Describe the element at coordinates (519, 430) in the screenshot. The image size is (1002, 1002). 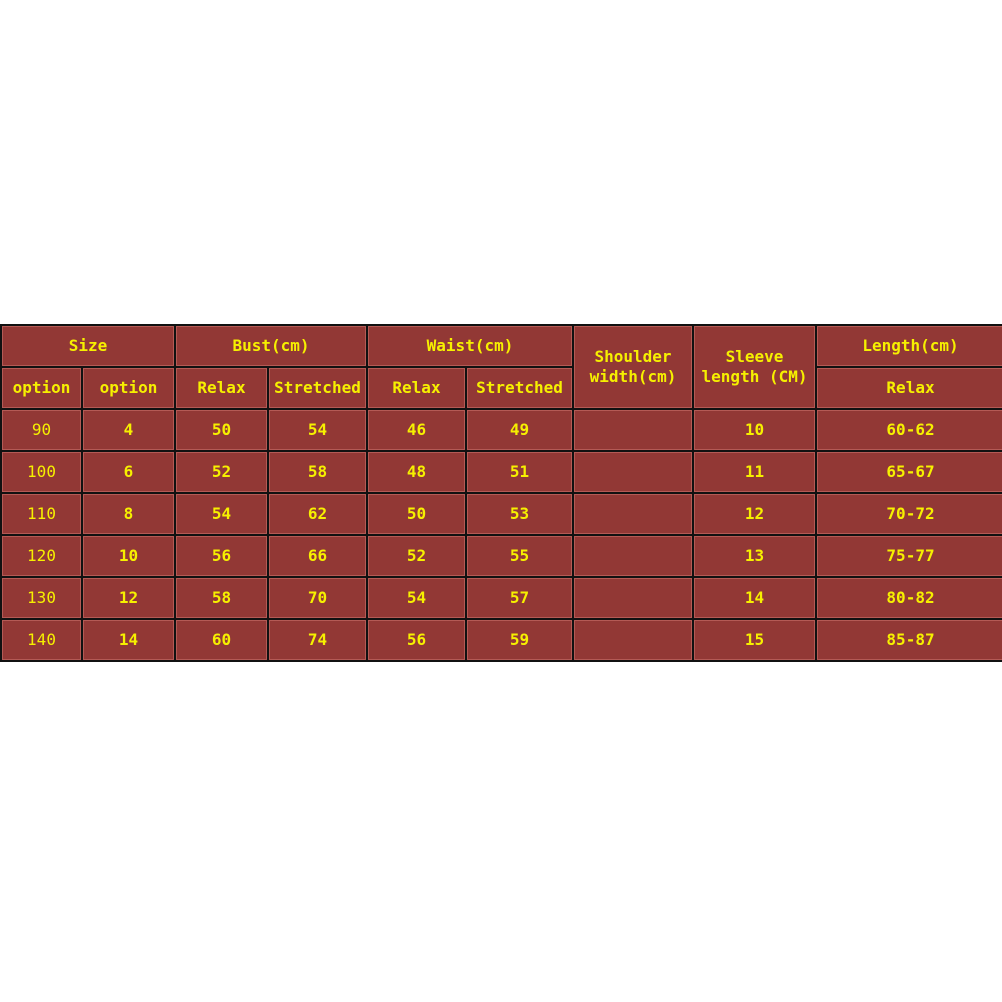
I see `table-cell: 49` at that location.